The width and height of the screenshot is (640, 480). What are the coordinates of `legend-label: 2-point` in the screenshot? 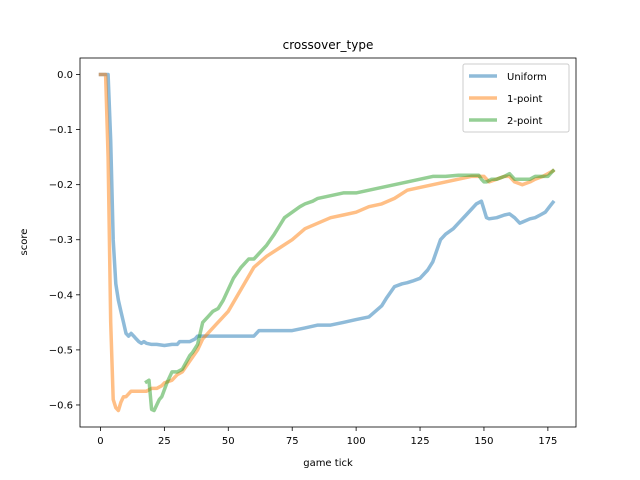 It's located at (525, 121).